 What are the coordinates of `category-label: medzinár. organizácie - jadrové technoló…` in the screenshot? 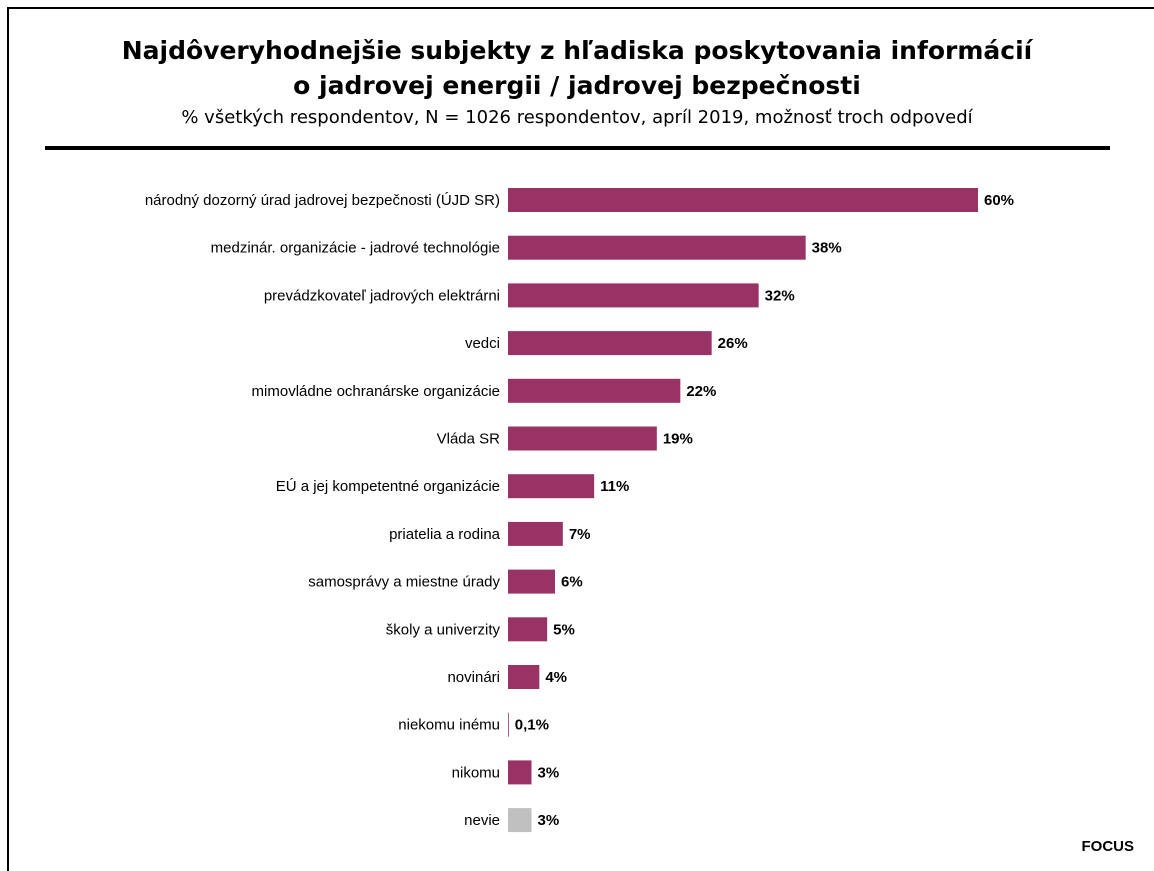 It's located at (355, 248).